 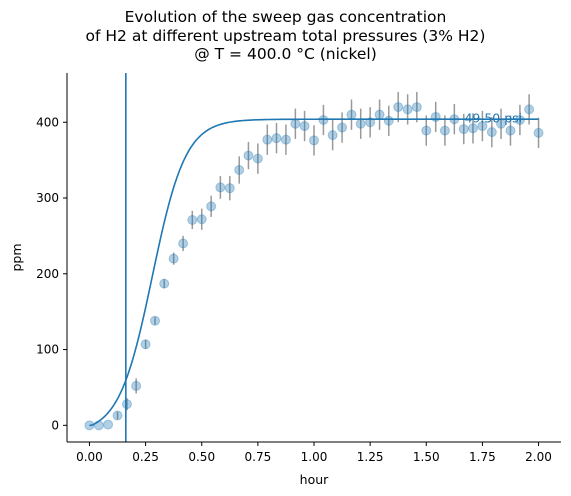 I want to click on x-tick-label: 0.25, so click(x=145, y=457).